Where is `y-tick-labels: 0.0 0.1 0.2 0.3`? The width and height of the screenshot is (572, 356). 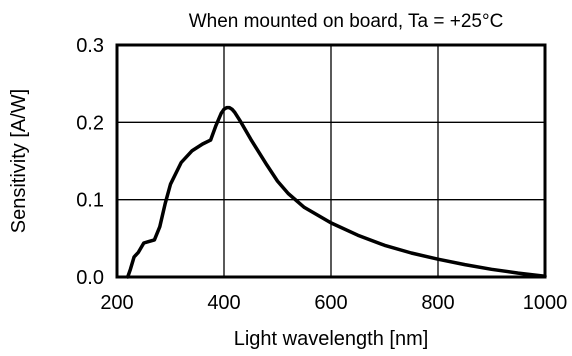
y-tick-labels: 0.0 0.1 0.2 0.3 is located at coordinates (90, 162).